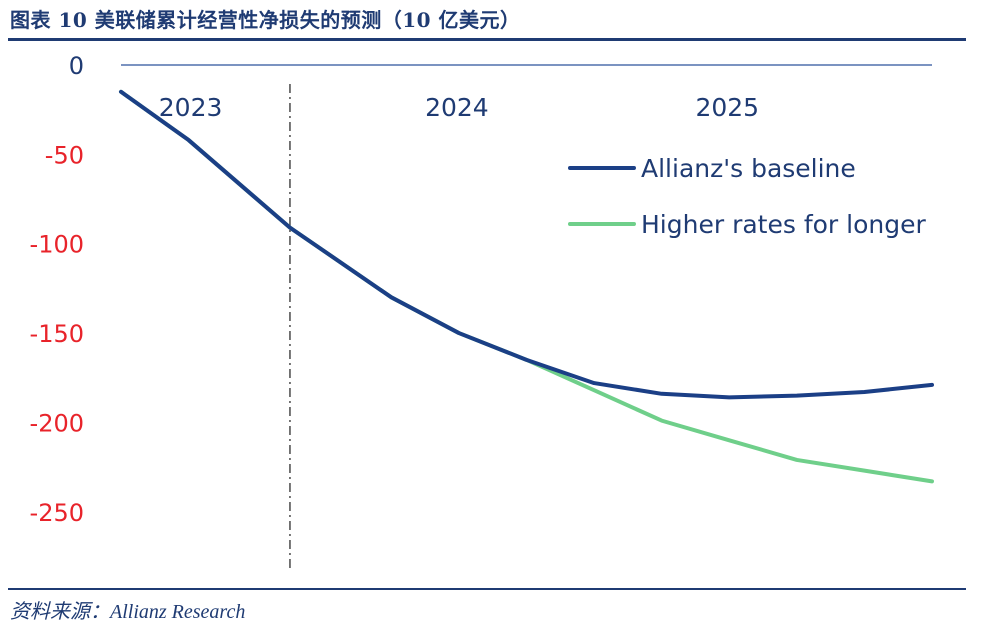  Describe the element at coordinates (487, 39) in the screenshot. I see `top-rule` at that location.